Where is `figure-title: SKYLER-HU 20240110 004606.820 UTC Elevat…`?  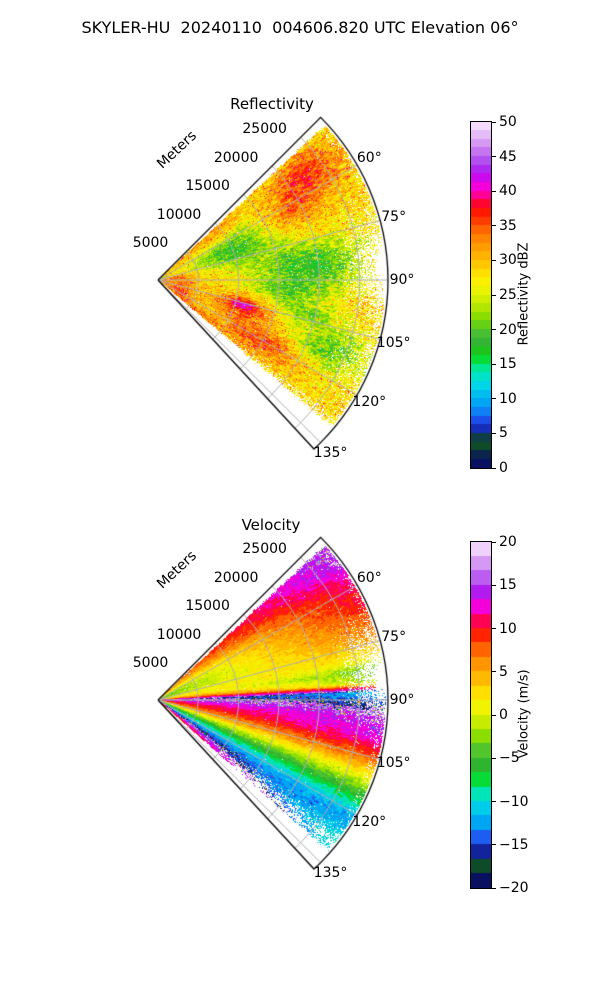 figure-title: SKYLER-HU 20240110 004606.820 UTC Elevat… is located at coordinates (300, 27).